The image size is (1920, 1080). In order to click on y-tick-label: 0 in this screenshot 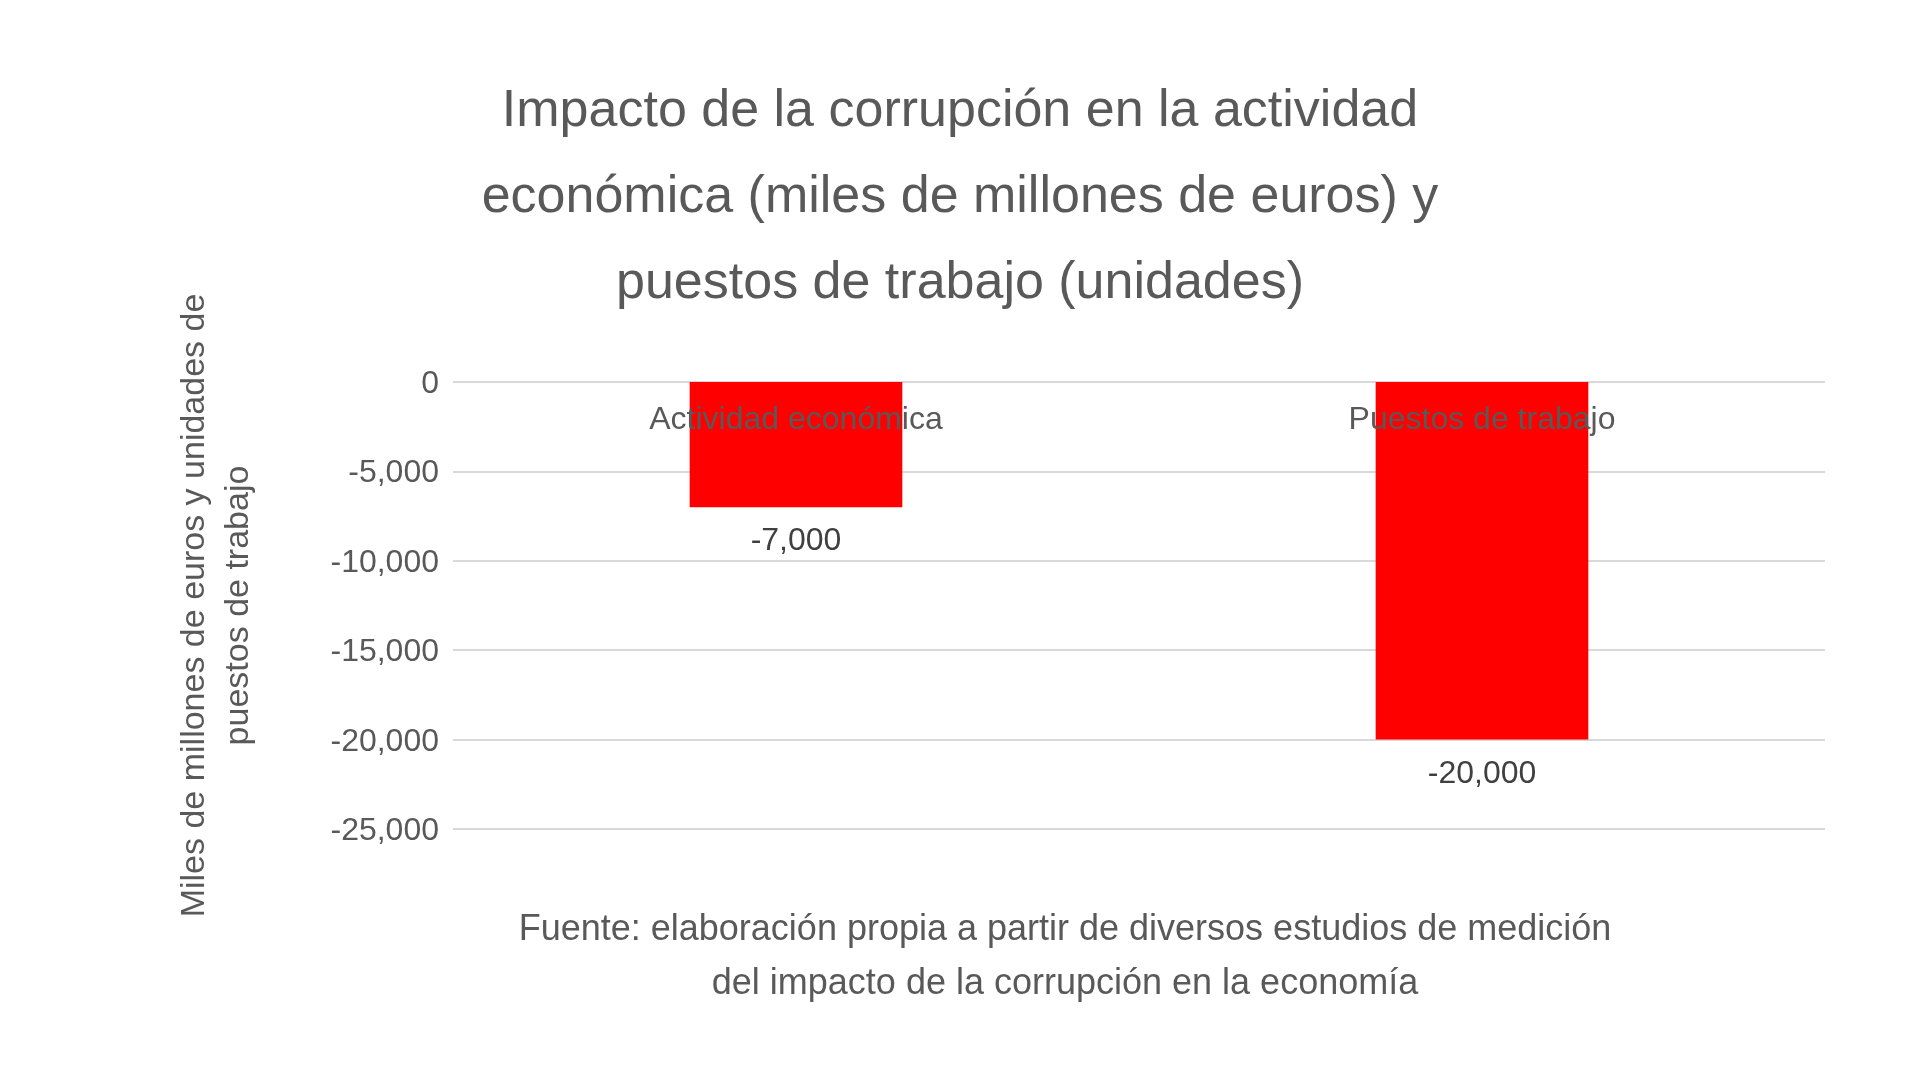, I will do `click(430, 382)`.